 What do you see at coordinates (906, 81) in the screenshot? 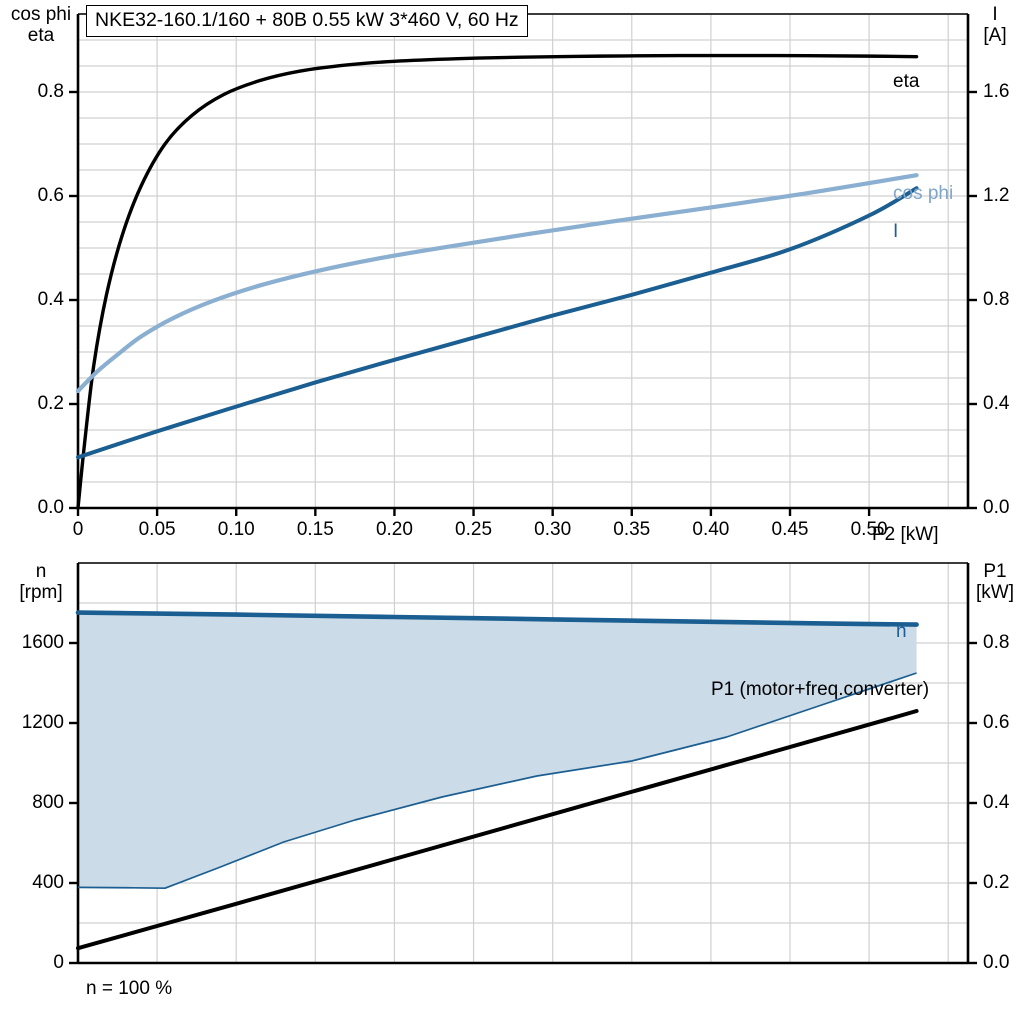
I see `curve-label-eta: eta` at bounding box center [906, 81].